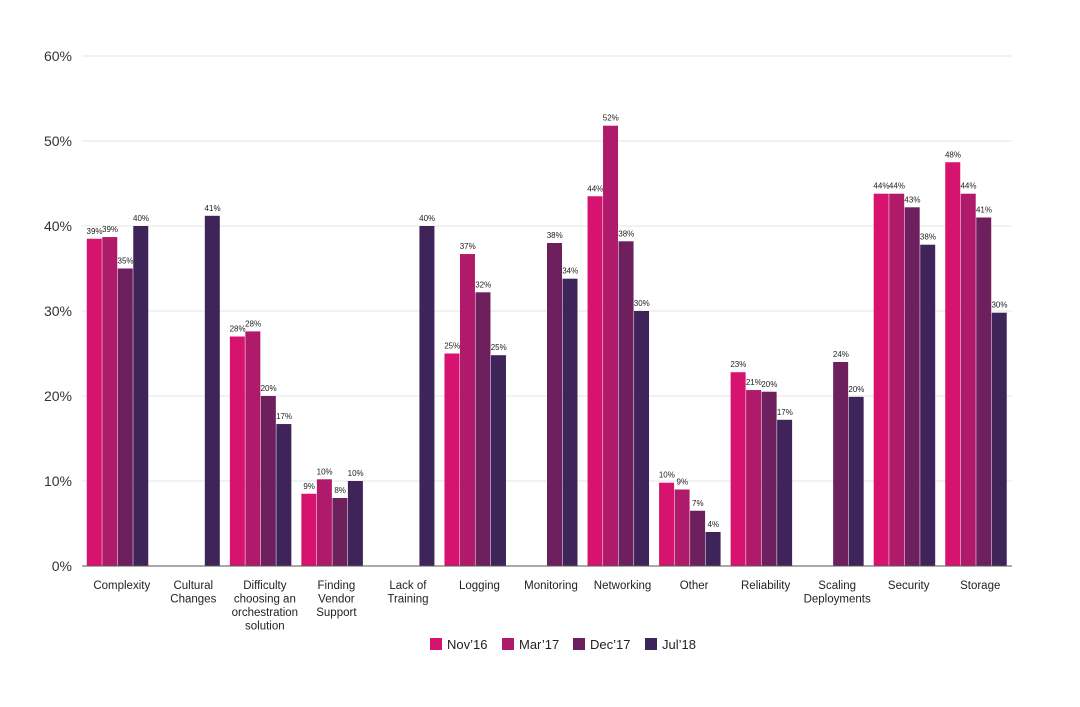 Image resolution: width=1080 pixels, height=707 pixels. Describe the element at coordinates (984, 210) in the screenshot. I see `data-label: 41%` at that location.